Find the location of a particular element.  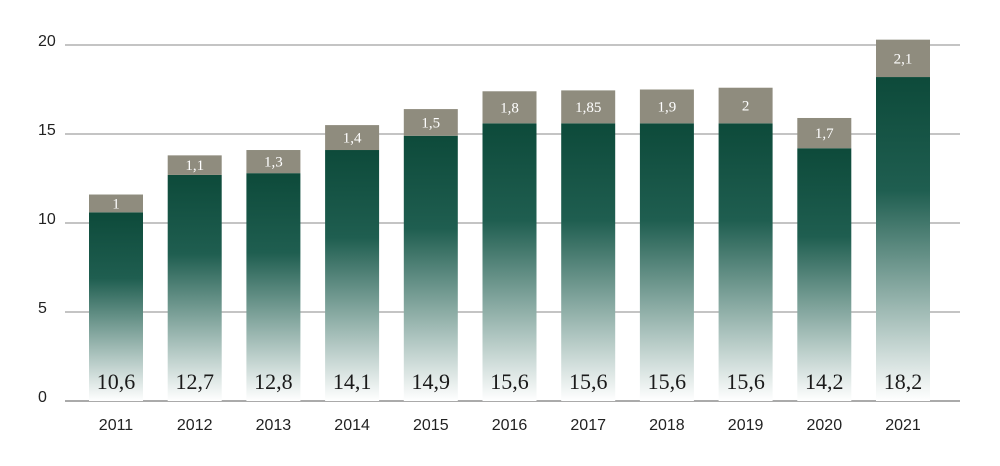

bar-top-value-label: 1,85 is located at coordinates (588, 108).